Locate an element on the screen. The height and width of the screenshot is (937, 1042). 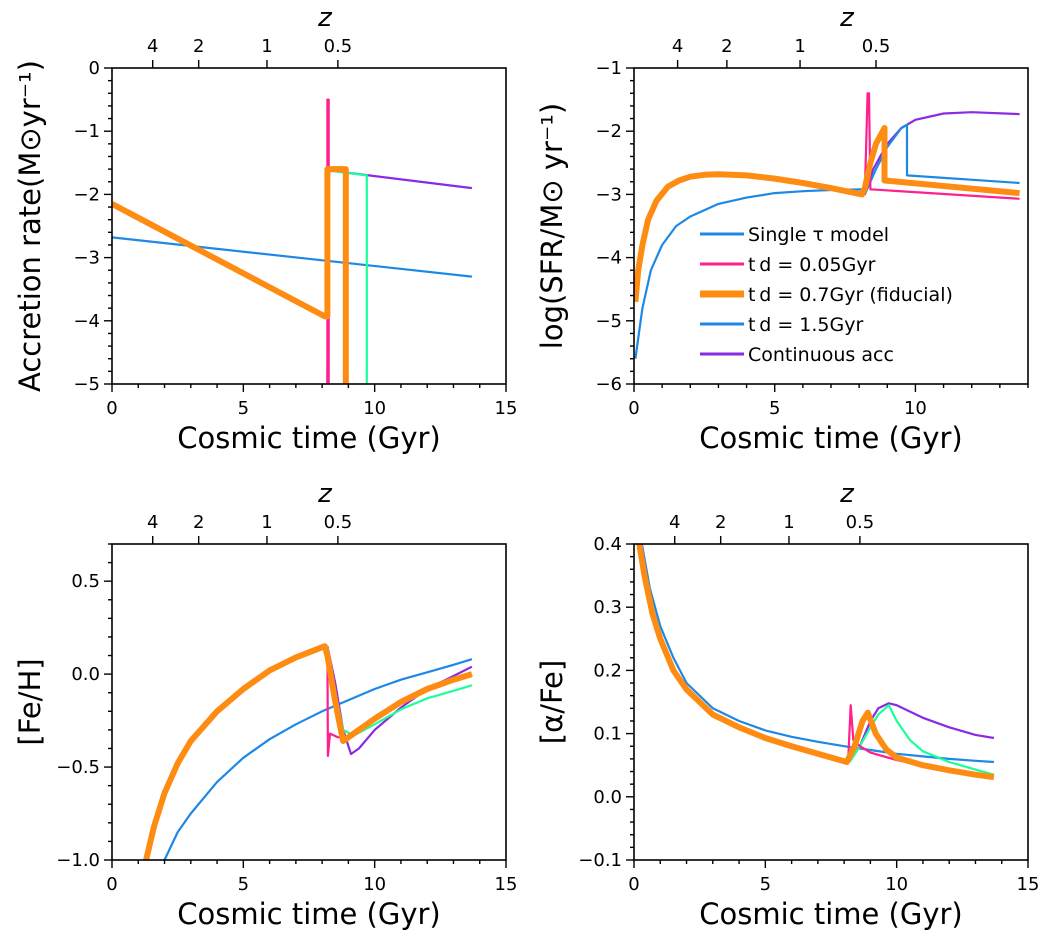
feh-x-axis-label: Cosmic time (Gyr) is located at coordinates (309, 914).